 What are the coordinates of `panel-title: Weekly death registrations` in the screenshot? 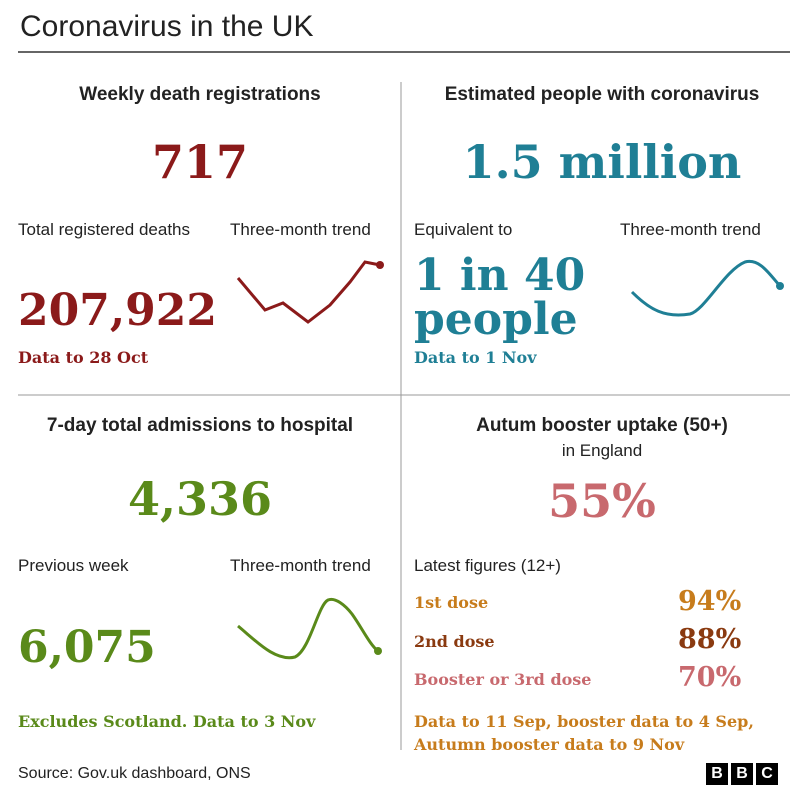 It's located at (200, 94).